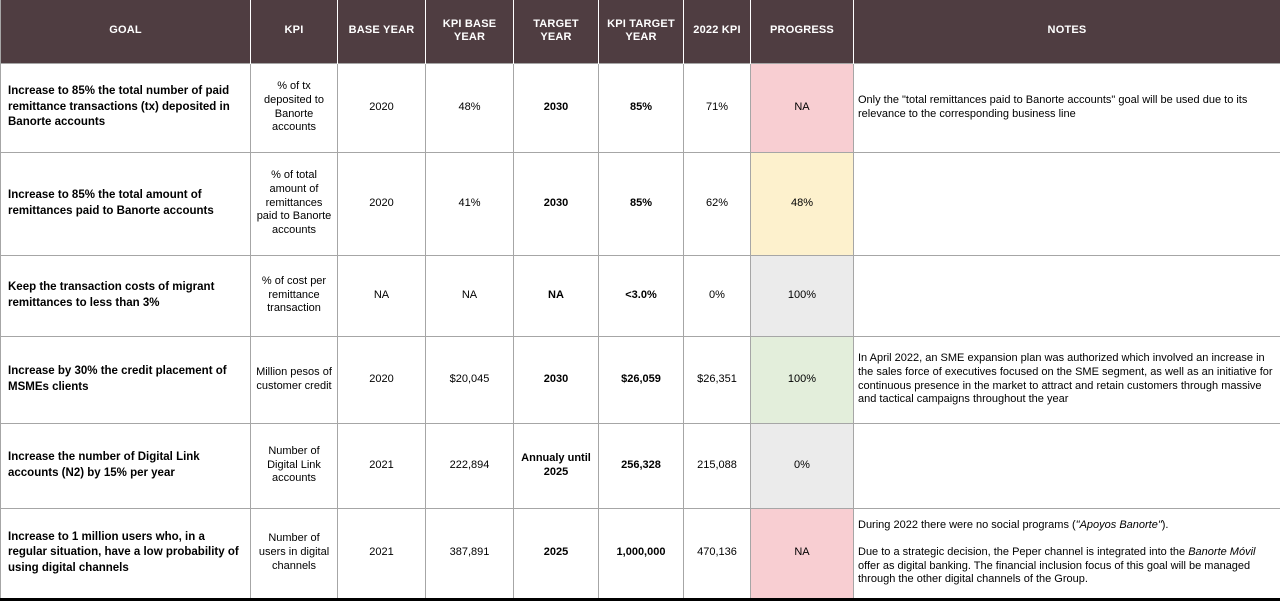 The width and height of the screenshot is (1280, 602). Describe the element at coordinates (802, 465) in the screenshot. I see `progress-cell: 0%` at that location.